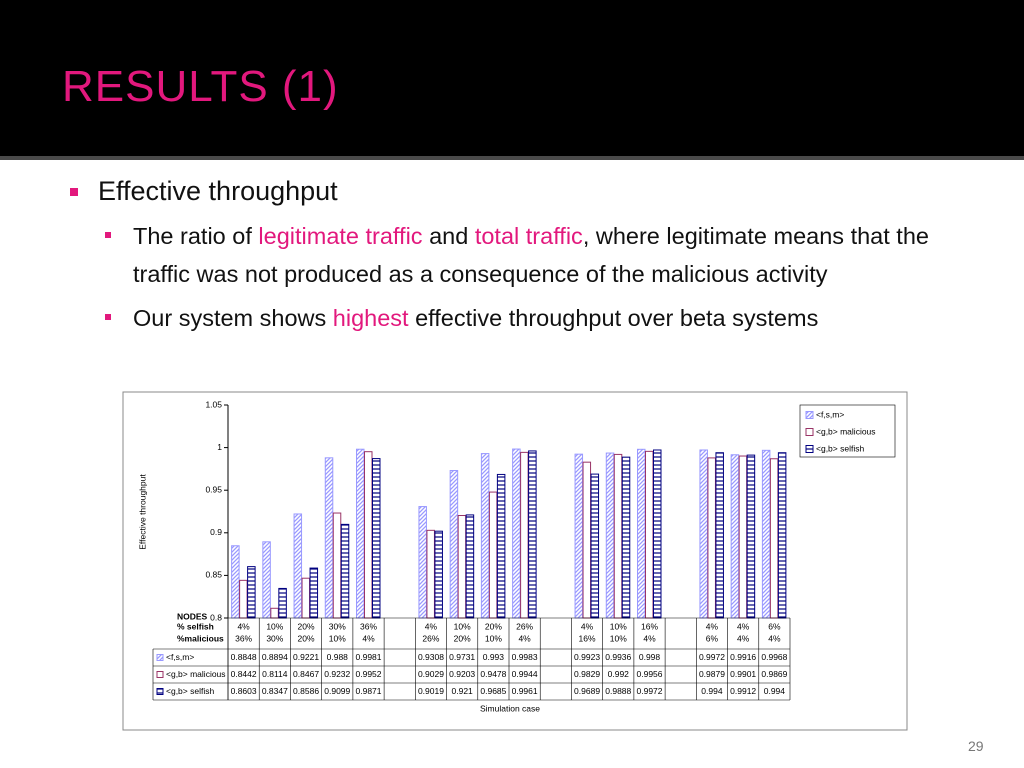 This screenshot has height=768, width=1024. I want to click on table-value: 0.8603, so click(244, 691).